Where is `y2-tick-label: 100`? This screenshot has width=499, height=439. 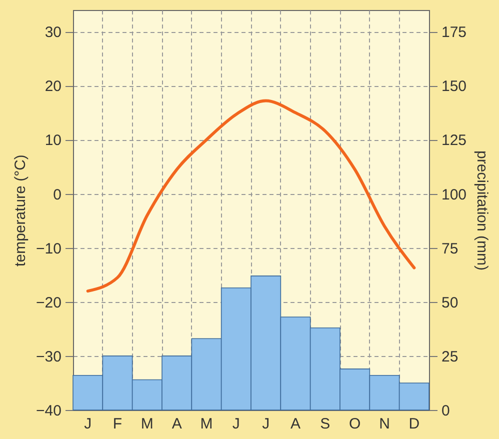 y2-tick-label: 100 is located at coordinates (454, 195).